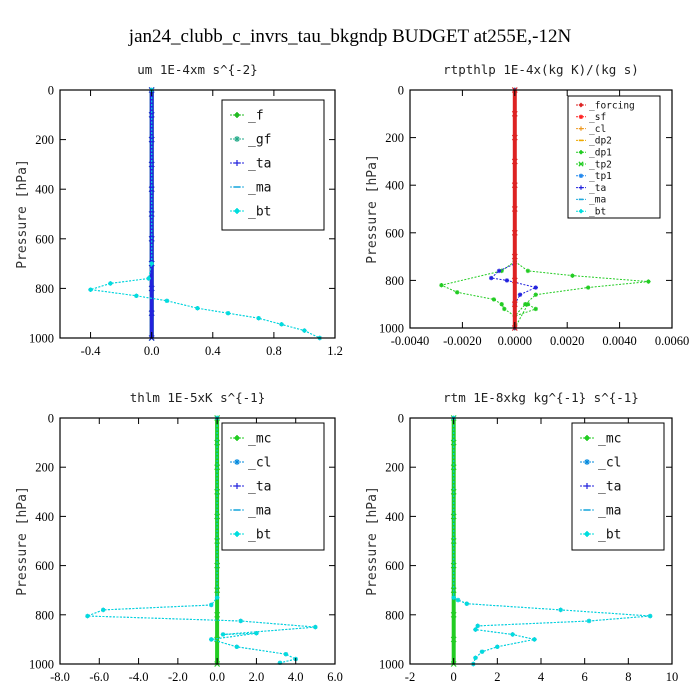  I want to click on x-tick-label: -2.0, so click(178, 677).